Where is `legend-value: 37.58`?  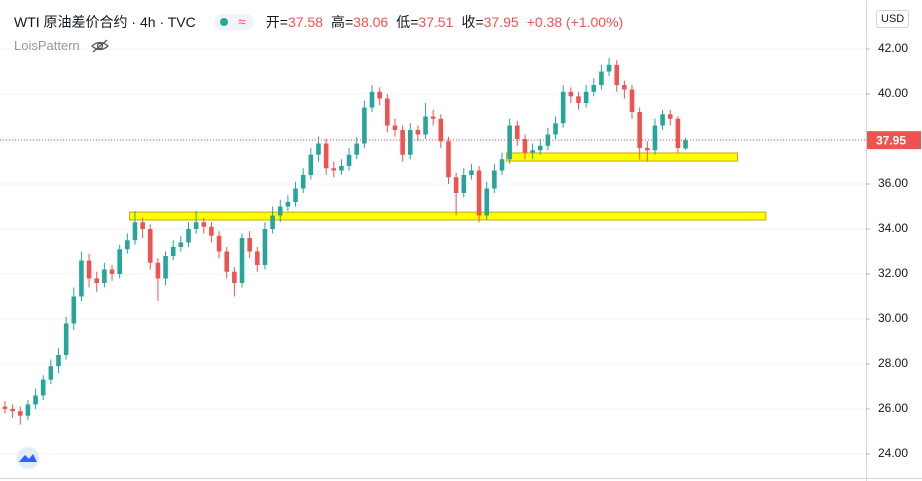 legend-value: 37.58 is located at coordinates (305, 22).